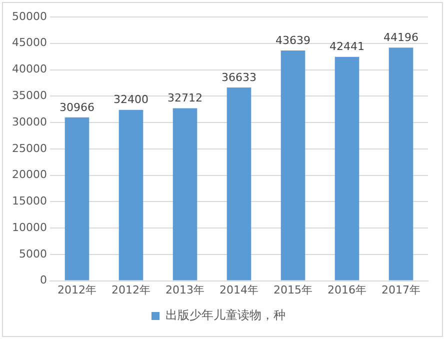  Describe the element at coordinates (32, 253) in the screenshot. I see `y-tick-label: 5000` at that location.